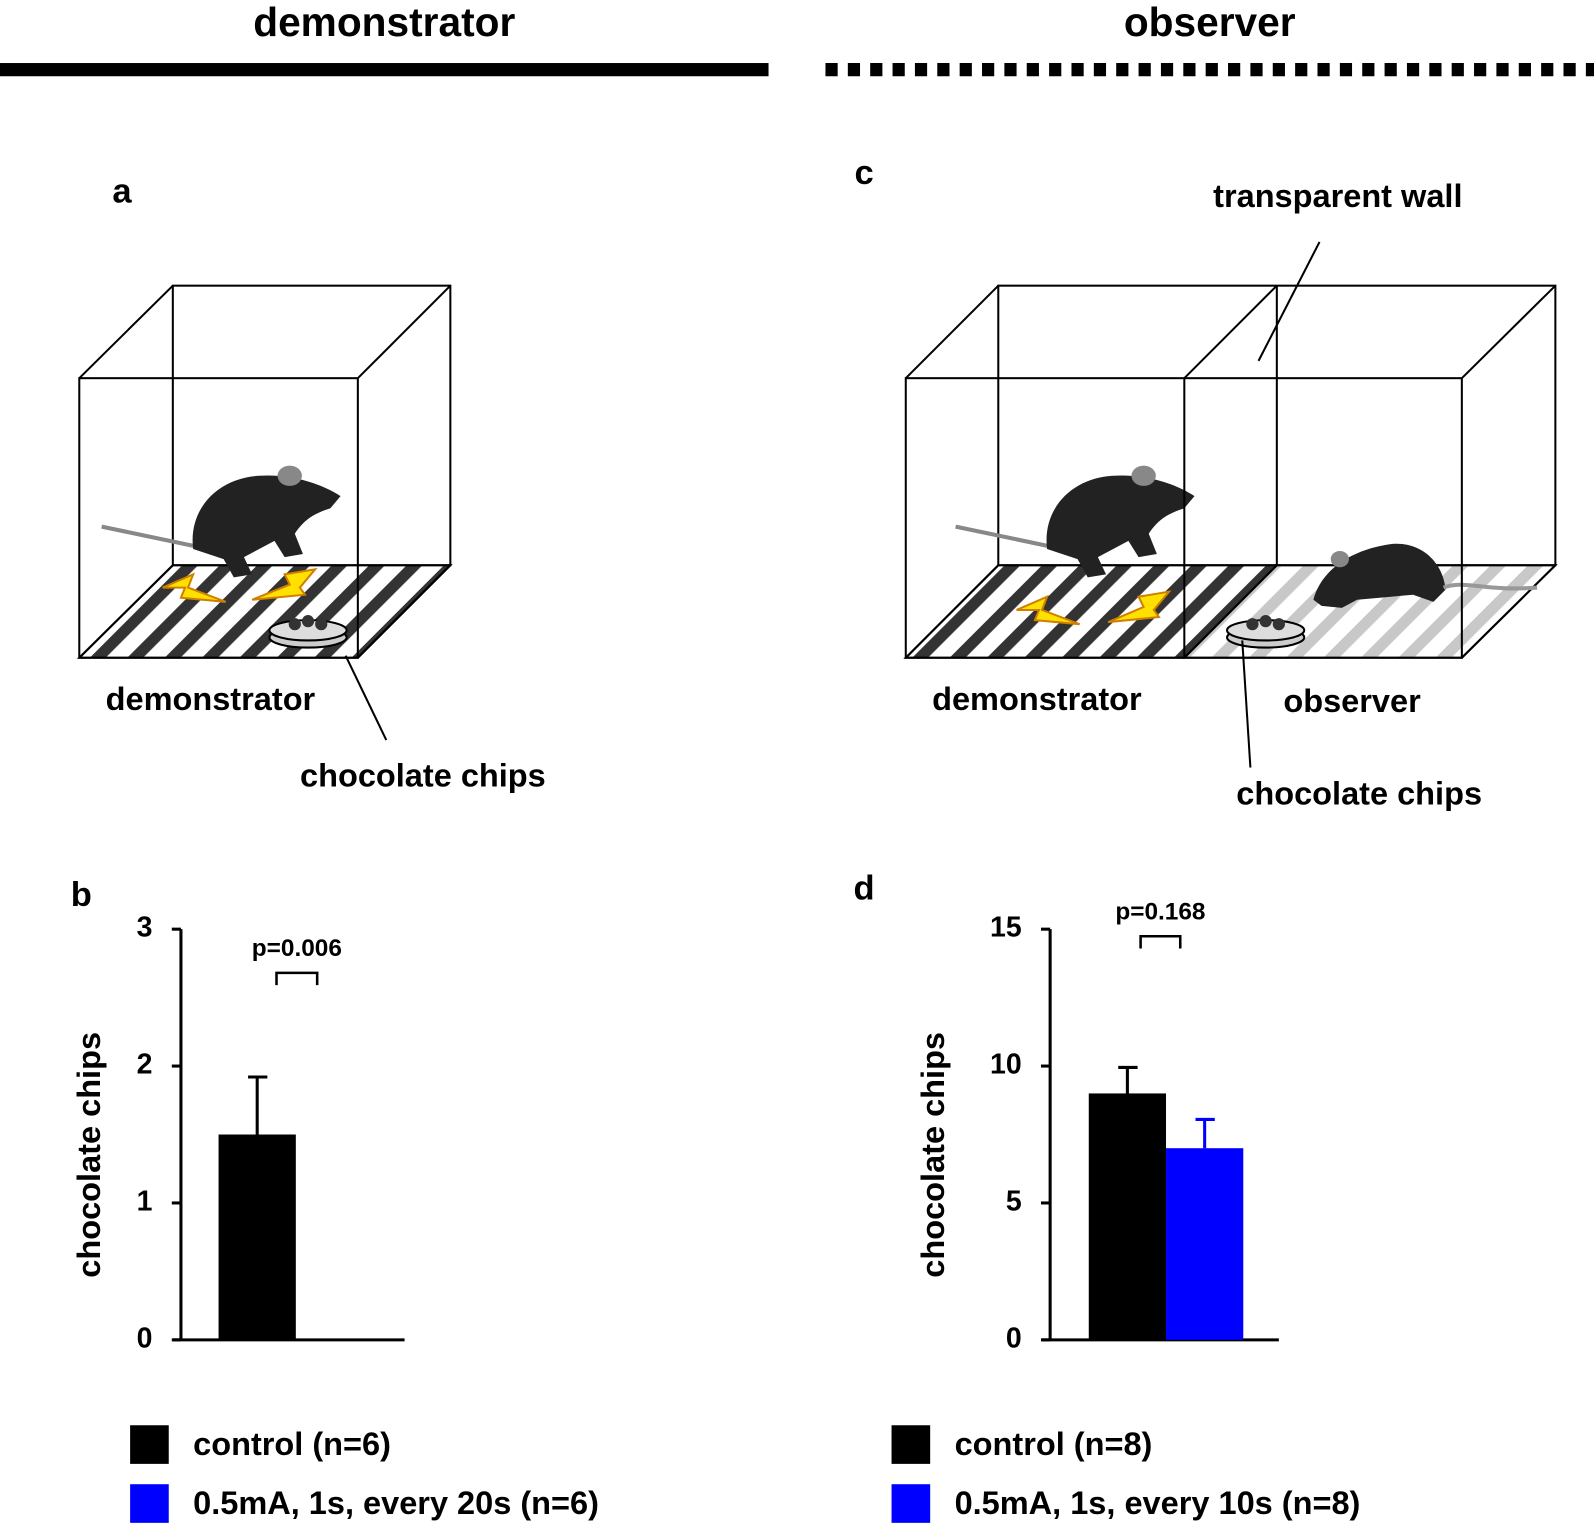  What do you see at coordinates (384, 22) in the screenshot?
I see `header-left: demonstrator` at bounding box center [384, 22].